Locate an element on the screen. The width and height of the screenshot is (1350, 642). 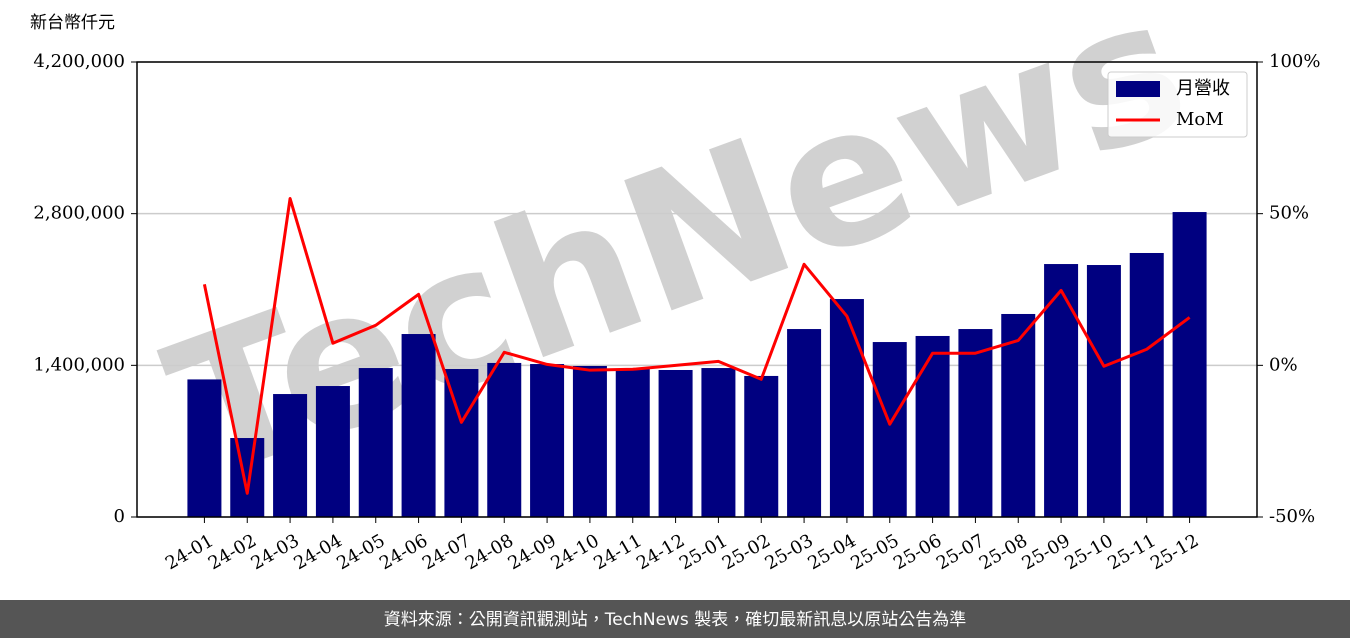
x-tick-label: 25-08 is located at coordinates (1003, 552).